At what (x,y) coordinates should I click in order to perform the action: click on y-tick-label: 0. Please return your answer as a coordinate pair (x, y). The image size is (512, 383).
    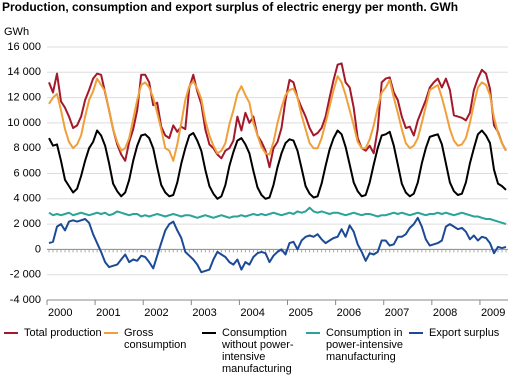
    Looking at the image, I should click on (38, 249).